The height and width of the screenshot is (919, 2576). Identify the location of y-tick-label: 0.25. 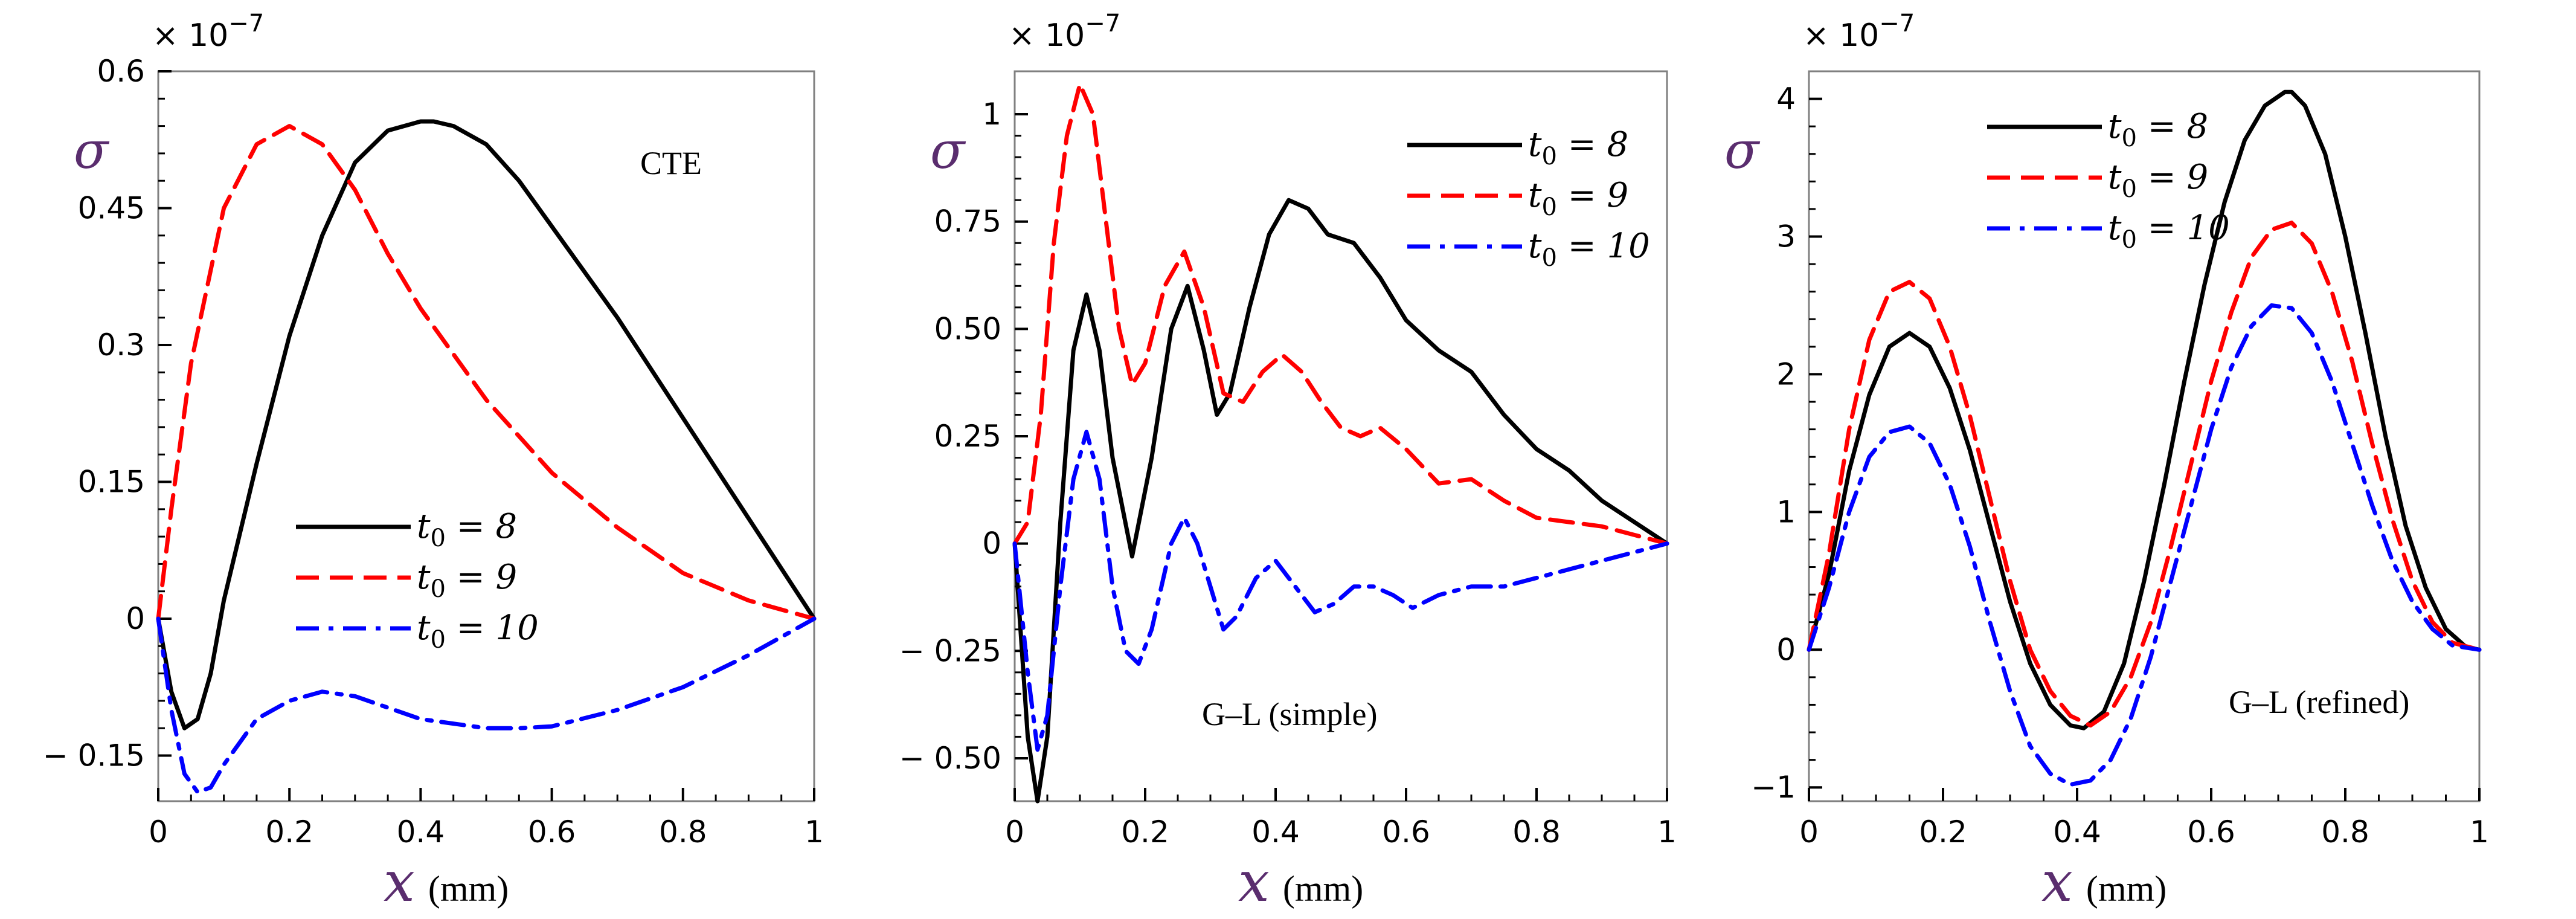
(967, 436).